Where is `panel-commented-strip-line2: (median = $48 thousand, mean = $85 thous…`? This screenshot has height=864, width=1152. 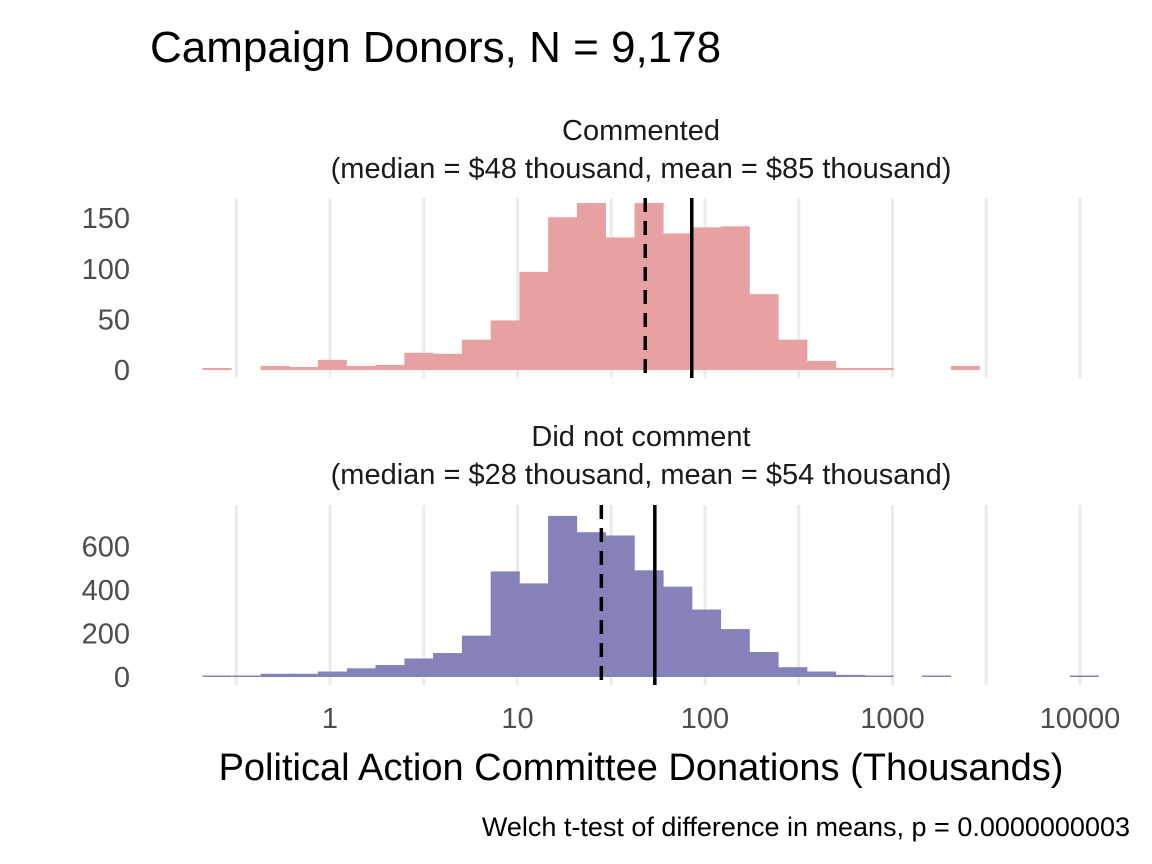
panel-commented-strip-line2: (median = $48 thousand, mean = $85 thous… is located at coordinates (641, 169).